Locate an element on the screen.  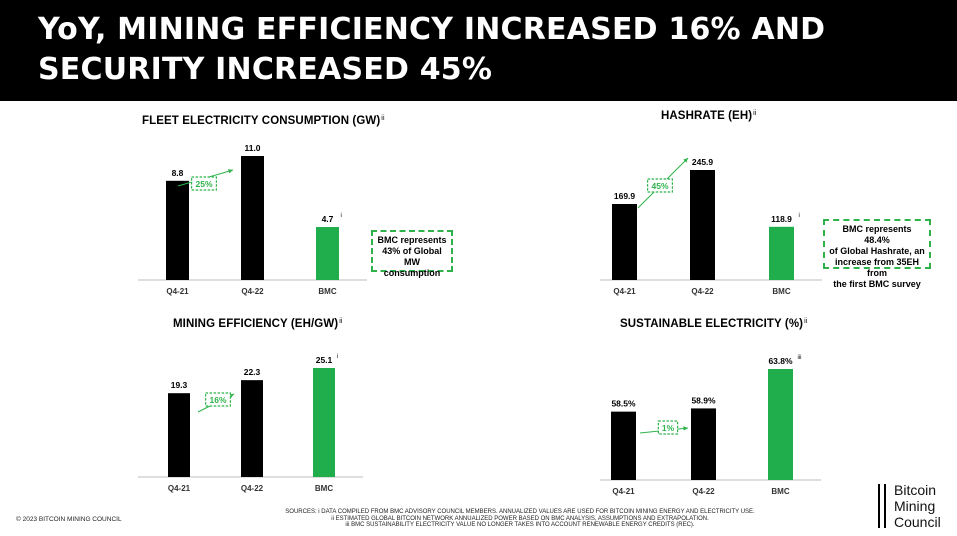
value-label: 8.8 is located at coordinates (178, 173).